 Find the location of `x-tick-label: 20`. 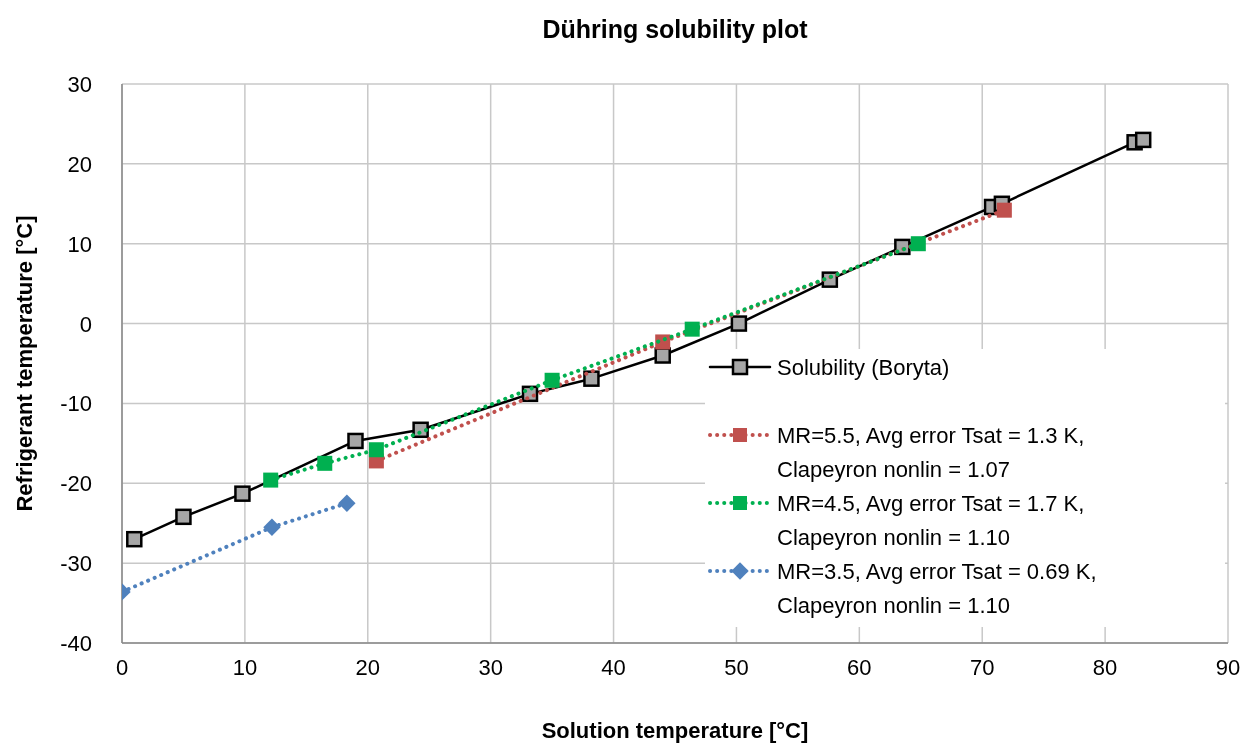

x-tick-label: 20 is located at coordinates (368, 667).